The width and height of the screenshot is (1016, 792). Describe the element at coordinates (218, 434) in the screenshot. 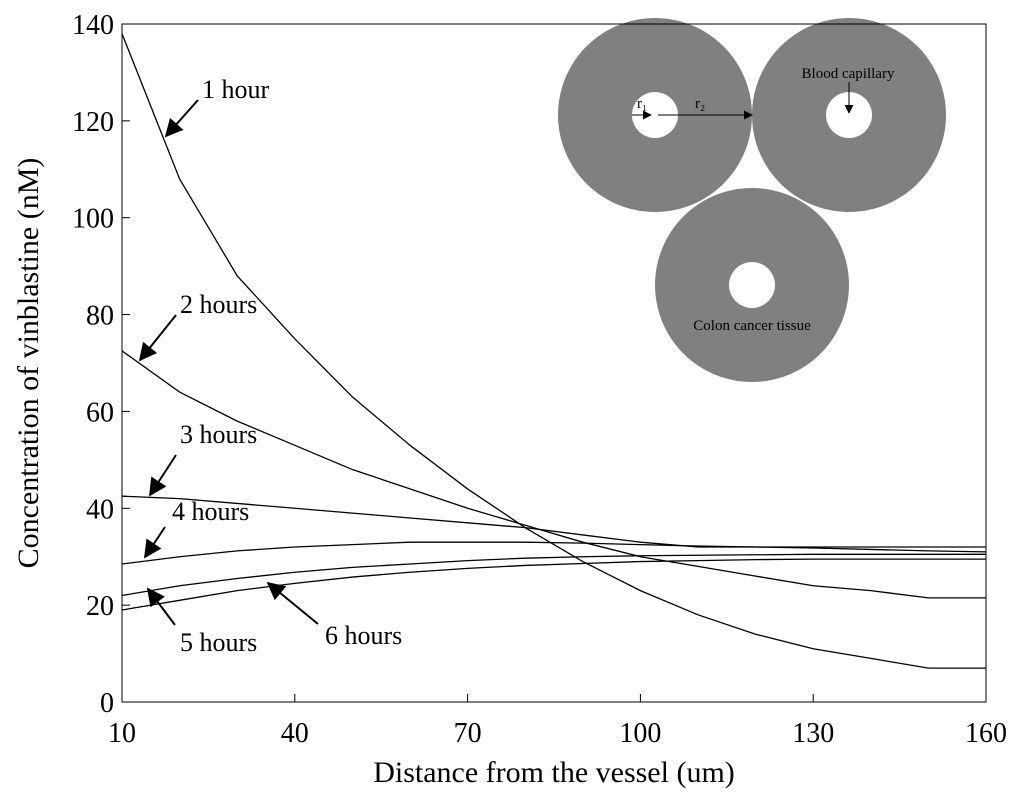

I see `series-label: 3 hours` at that location.